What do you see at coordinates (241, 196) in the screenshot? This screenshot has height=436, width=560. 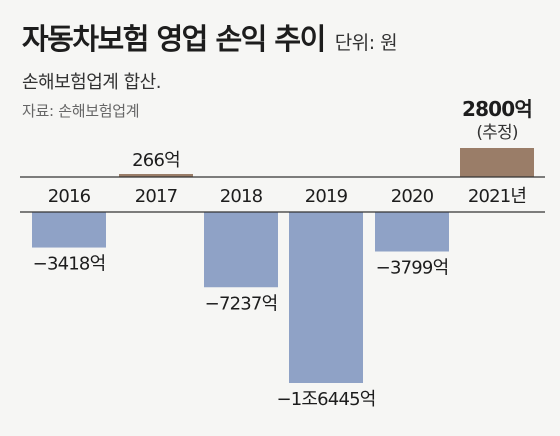 I see `tick-label-2018: 2018` at bounding box center [241, 196].